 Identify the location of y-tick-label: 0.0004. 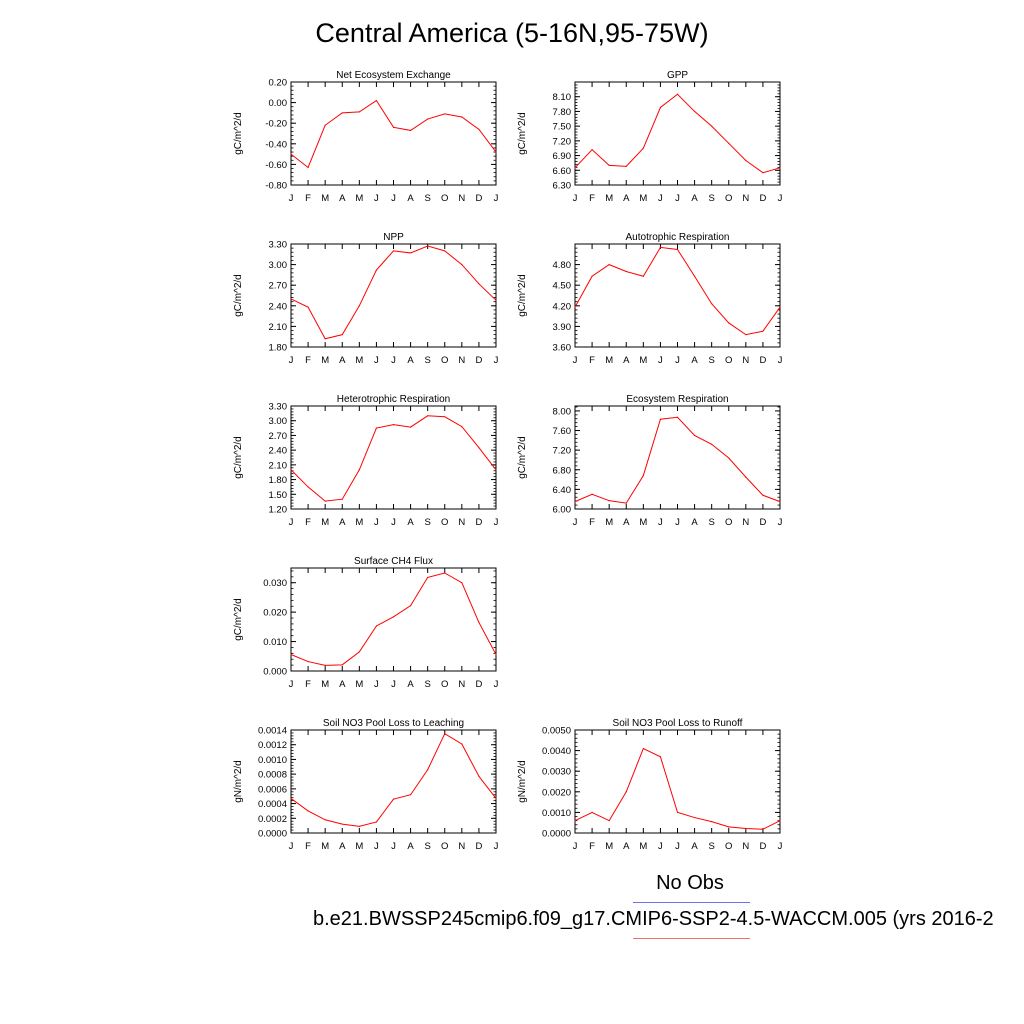
(272, 804).